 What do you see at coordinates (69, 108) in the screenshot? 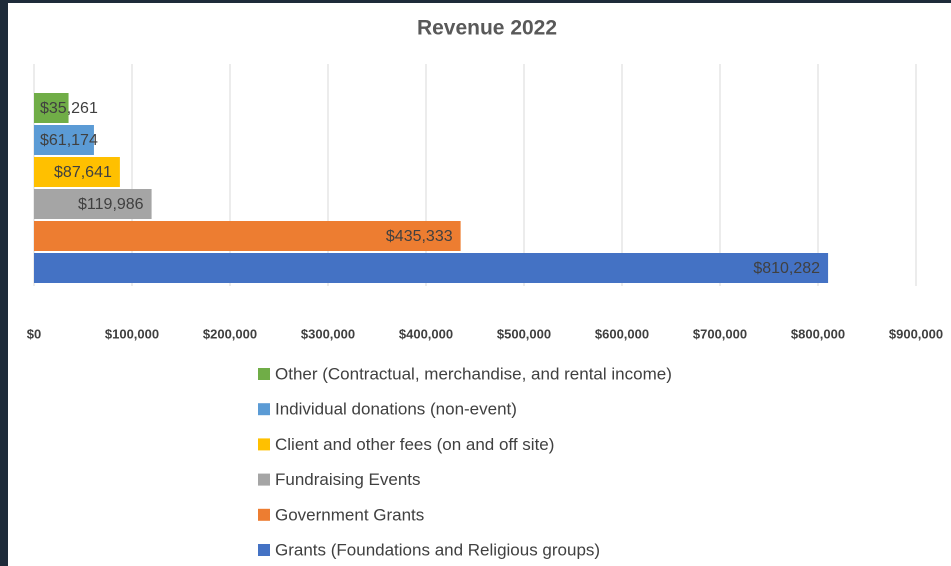
I see `data-label: $35,261` at bounding box center [69, 108].